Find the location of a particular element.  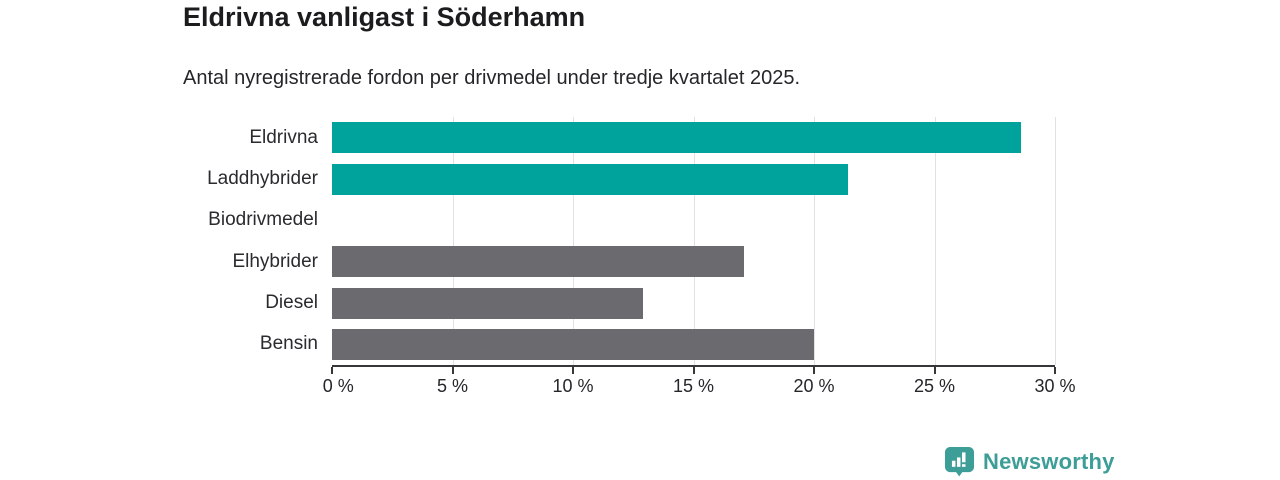

tick-label-20: 20 % is located at coordinates (814, 386).